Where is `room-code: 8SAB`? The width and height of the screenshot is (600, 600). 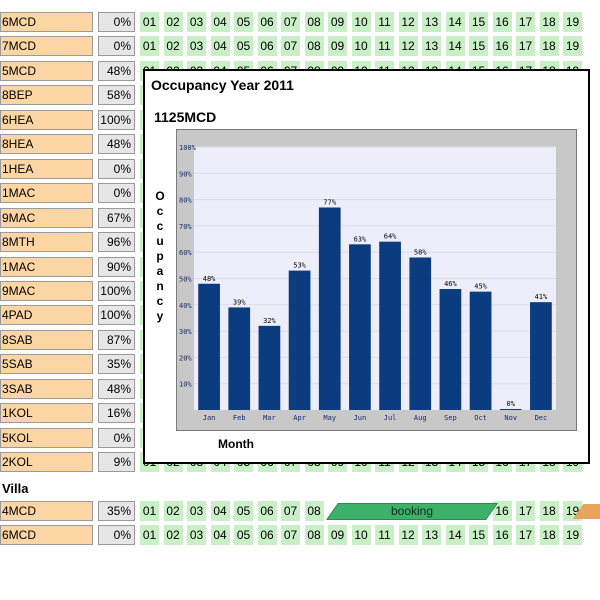 room-code: 8SAB is located at coordinates (46, 339).